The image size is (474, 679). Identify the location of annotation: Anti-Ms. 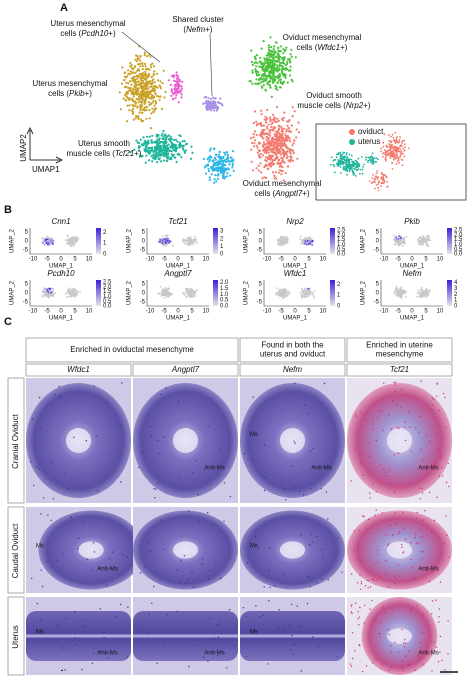
(214, 654).